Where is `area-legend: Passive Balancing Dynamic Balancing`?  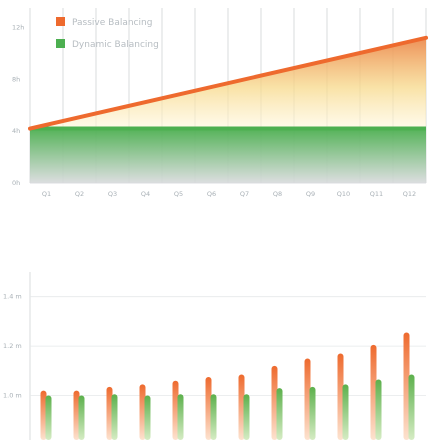
area-legend: Passive Balancing Dynamic Balancing is located at coordinates (107, 33).